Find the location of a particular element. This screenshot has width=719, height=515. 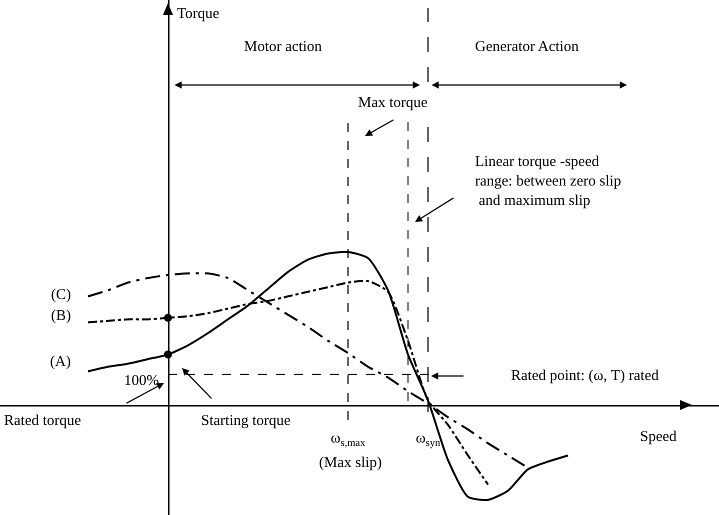

annotation: Rated point: (ω, T) rated is located at coordinates (585, 376).